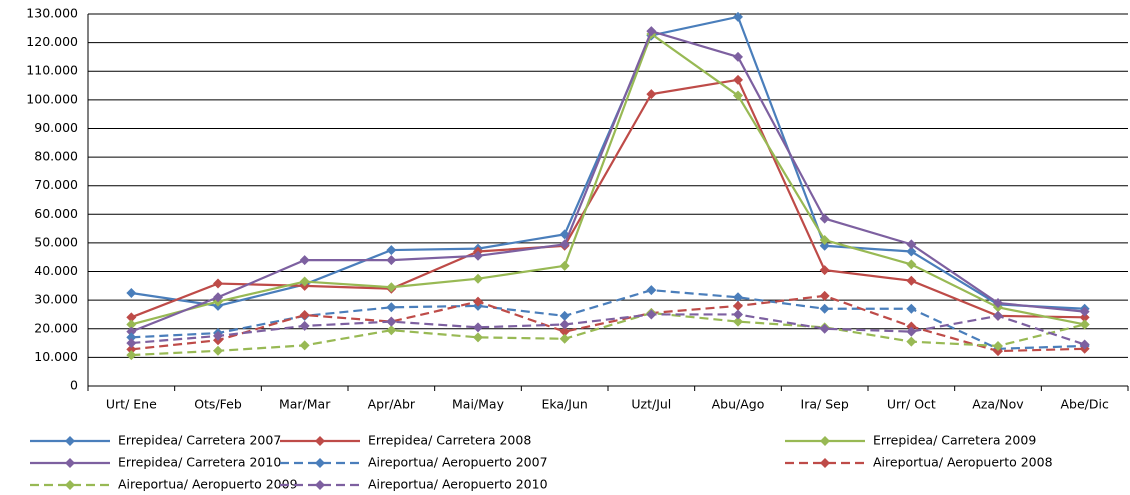 The height and width of the screenshot is (495, 1130). Describe the element at coordinates (449, 440) in the screenshot. I see `legend-label: Errepidea/ Carretera 2008` at that location.